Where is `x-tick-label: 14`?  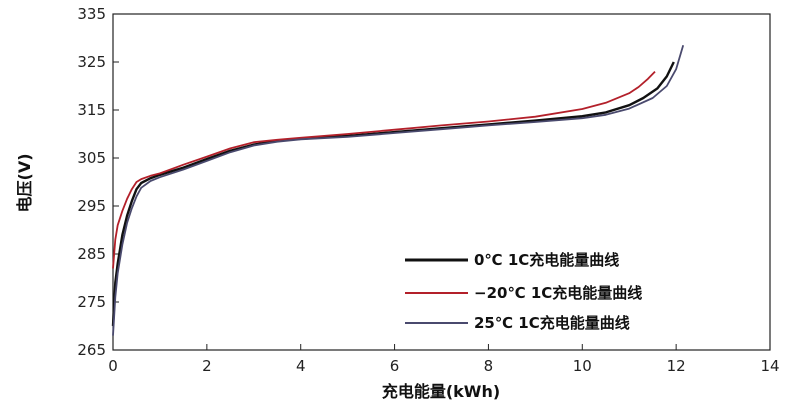
x-tick-label: 14 is located at coordinates (769, 366).